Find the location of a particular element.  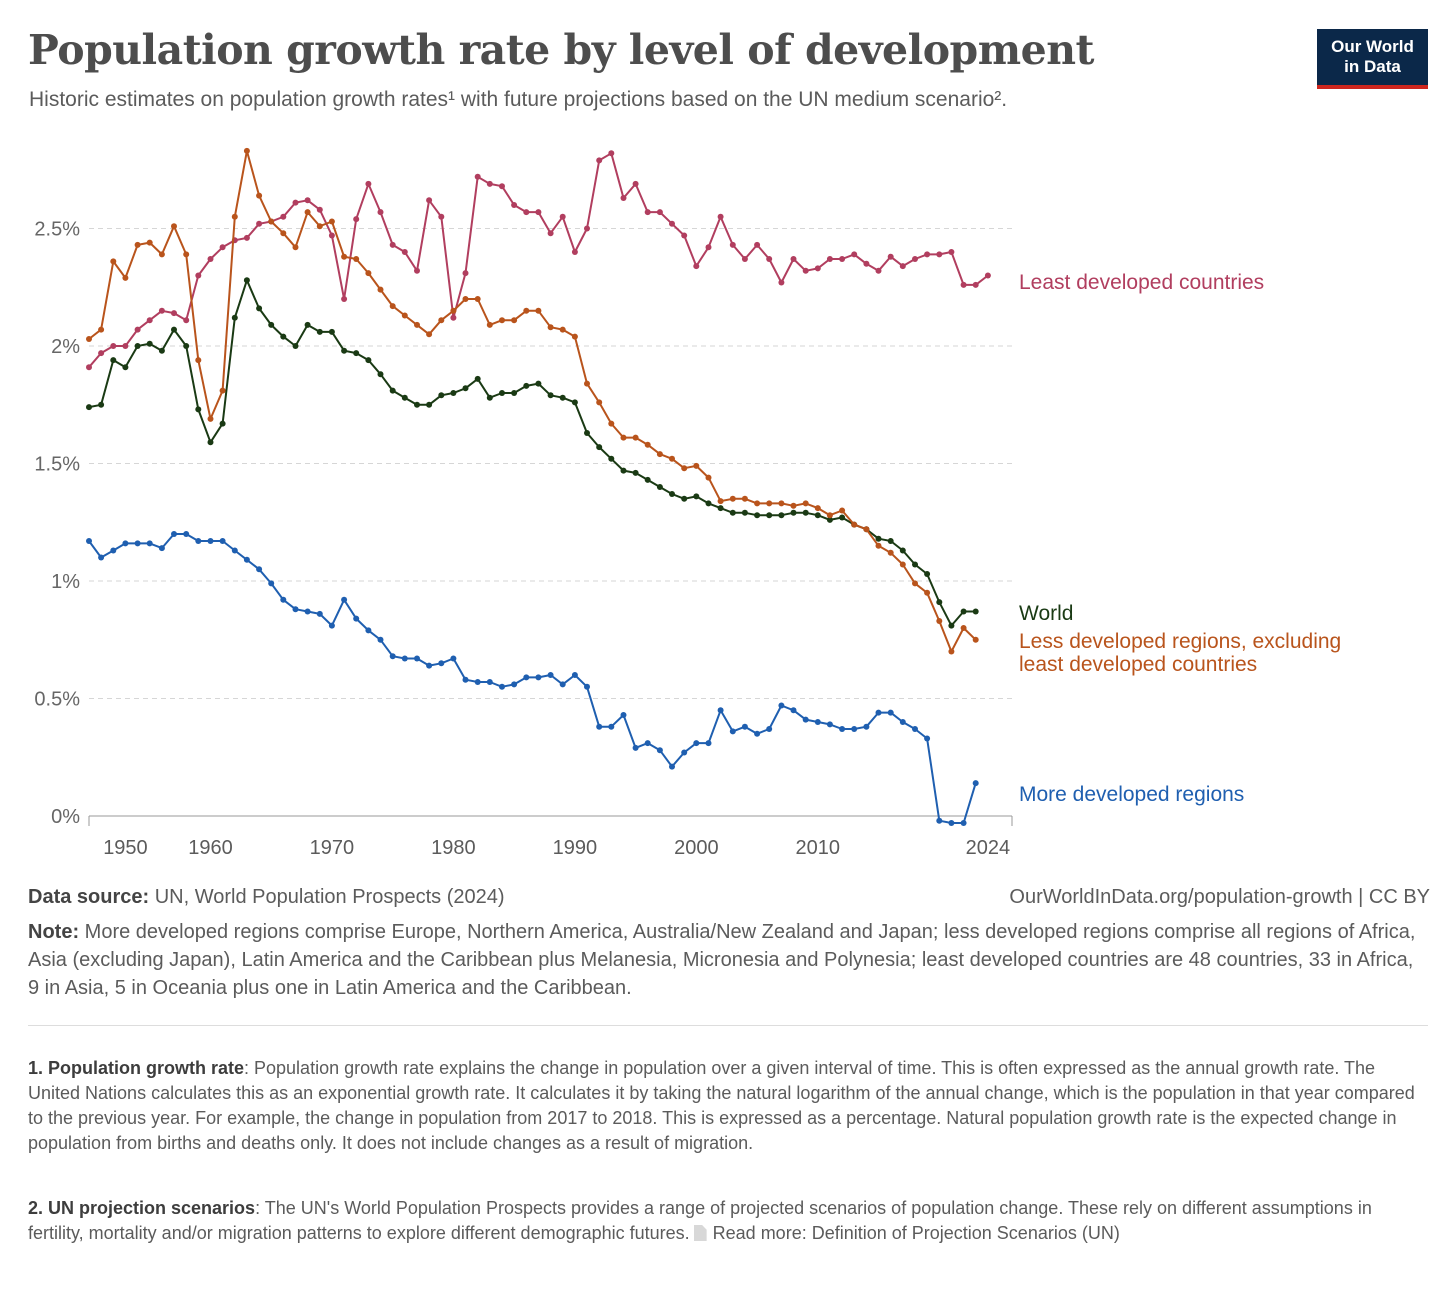

x-tick-label: 1960 is located at coordinates (210, 848).